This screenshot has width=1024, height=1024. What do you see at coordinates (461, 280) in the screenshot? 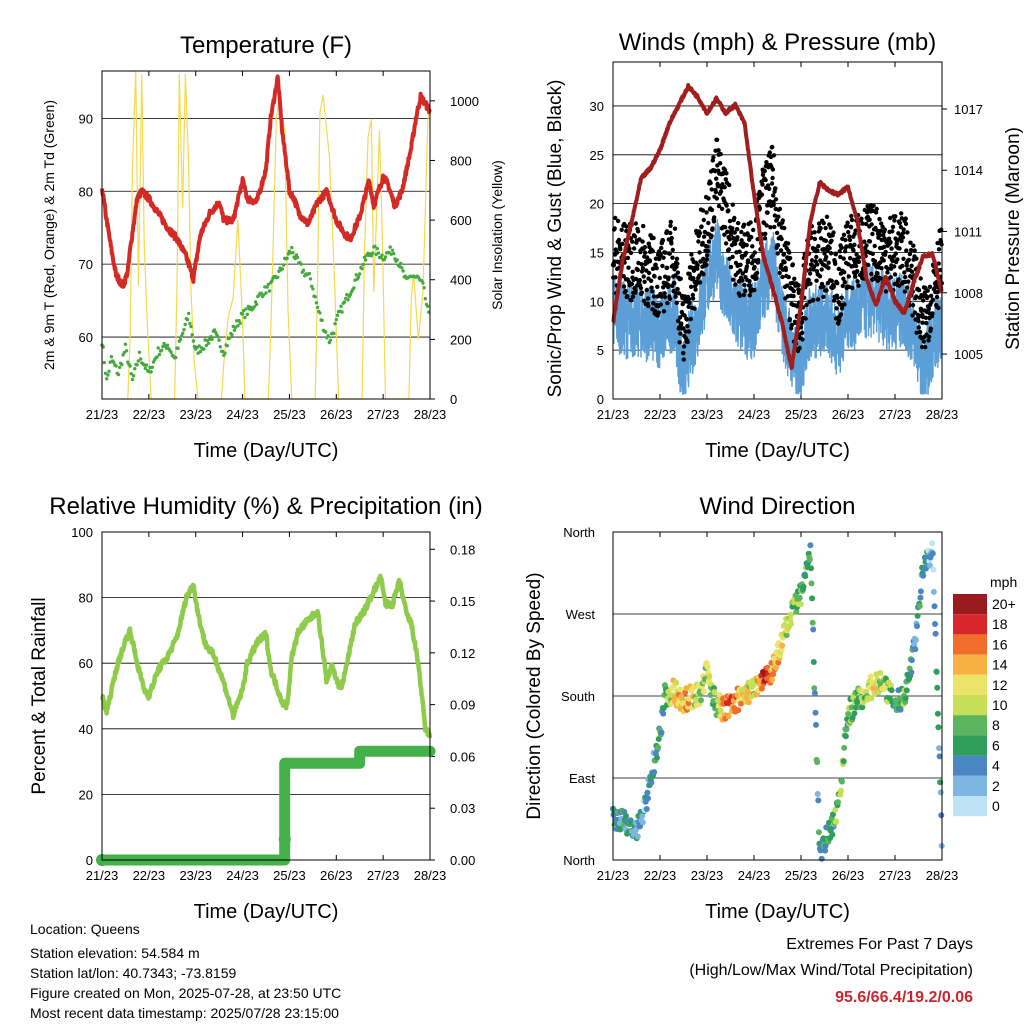
I see `y2-tick-label: 400` at bounding box center [461, 280].